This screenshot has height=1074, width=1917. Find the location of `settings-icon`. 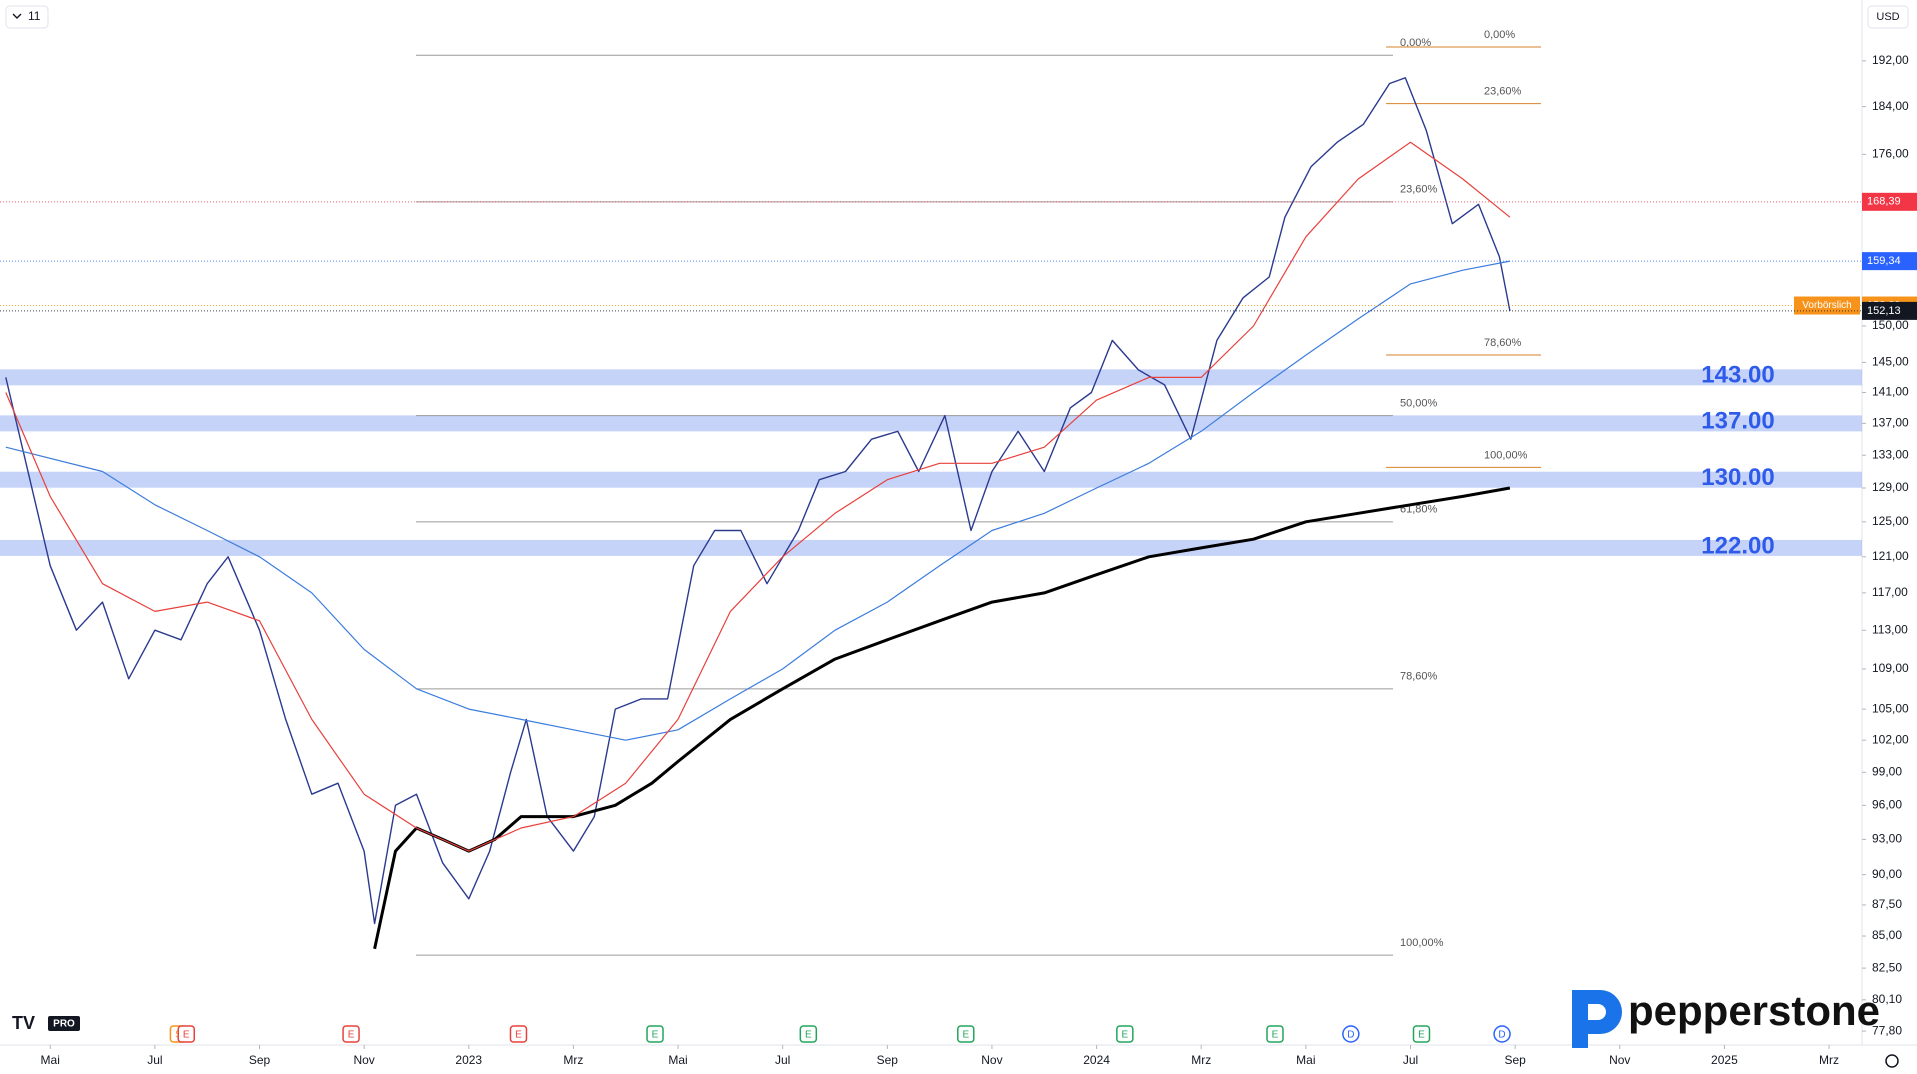

settings-icon is located at coordinates (1892, 1061).